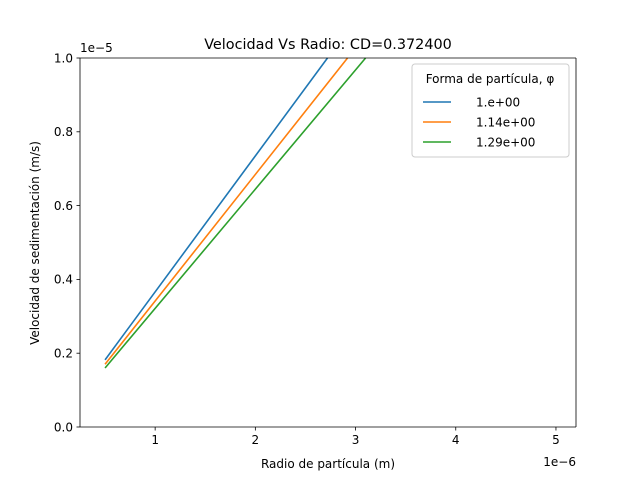 This screenshot has width=640, height=480. I want to click on x-tick-label: 2, so click(256, 440).